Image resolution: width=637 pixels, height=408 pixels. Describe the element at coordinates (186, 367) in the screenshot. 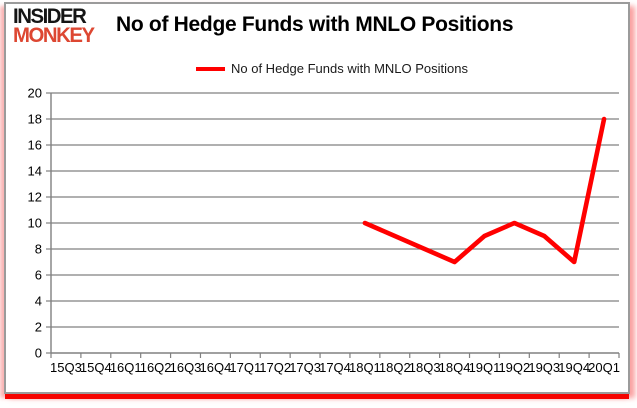

I see `svg-text: 16Q3` at that location.